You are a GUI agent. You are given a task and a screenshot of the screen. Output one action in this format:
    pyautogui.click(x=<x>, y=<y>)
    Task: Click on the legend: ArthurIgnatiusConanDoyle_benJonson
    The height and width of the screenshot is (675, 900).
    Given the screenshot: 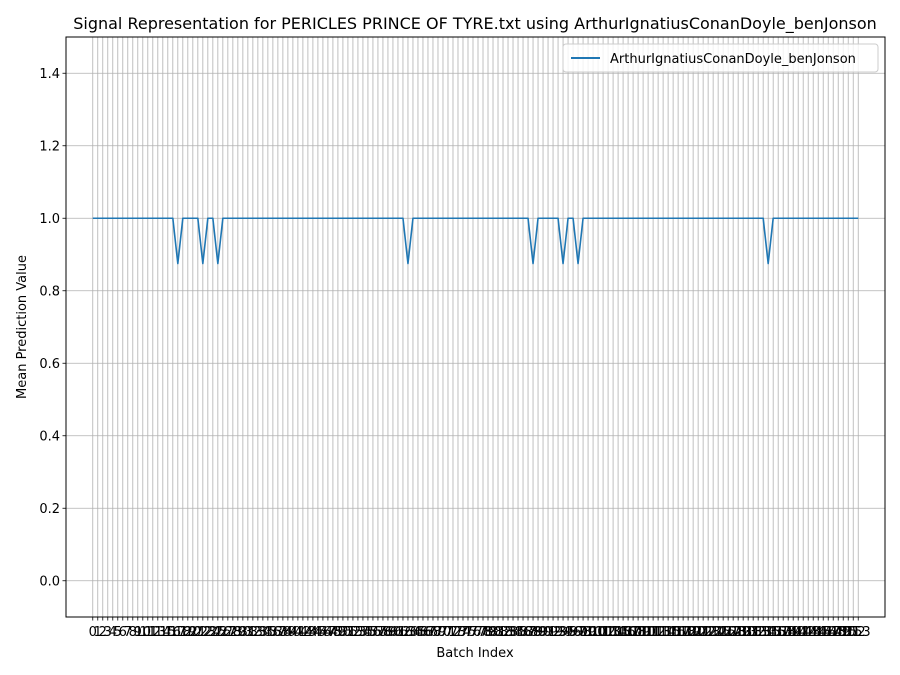 What is the action you would take?
    pyautogui.click(x=720, y=58)
    